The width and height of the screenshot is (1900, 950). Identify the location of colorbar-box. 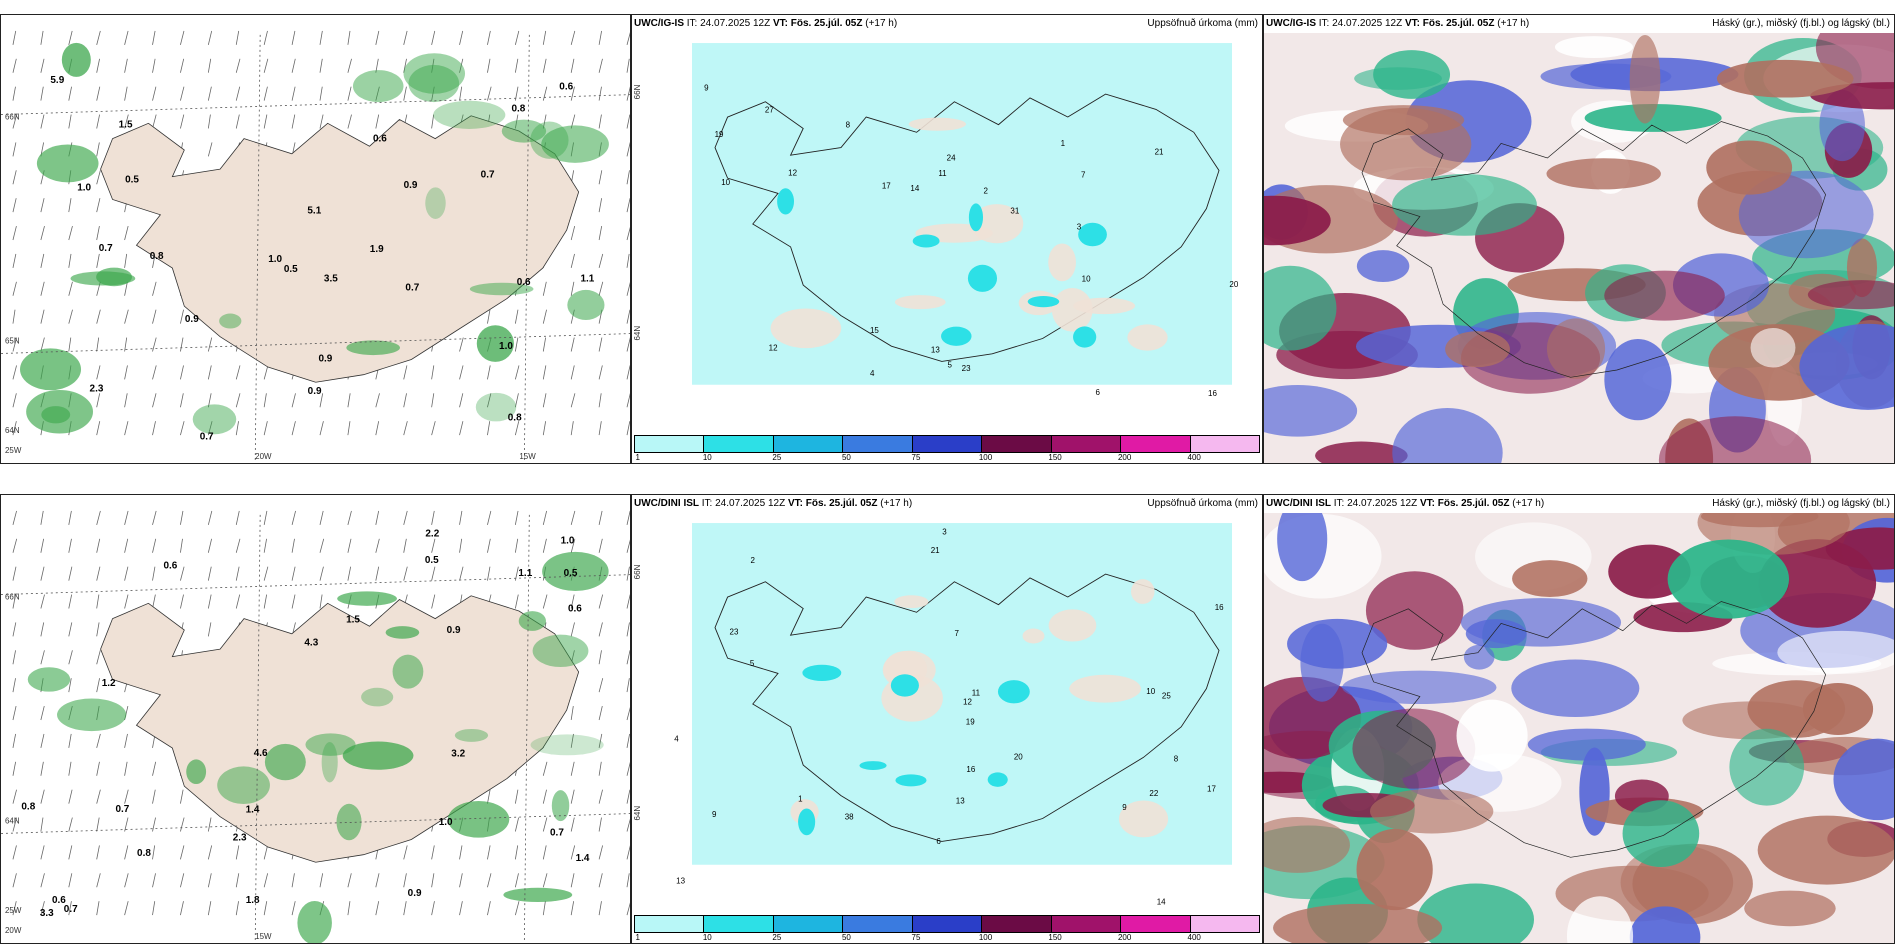
(739, 924).